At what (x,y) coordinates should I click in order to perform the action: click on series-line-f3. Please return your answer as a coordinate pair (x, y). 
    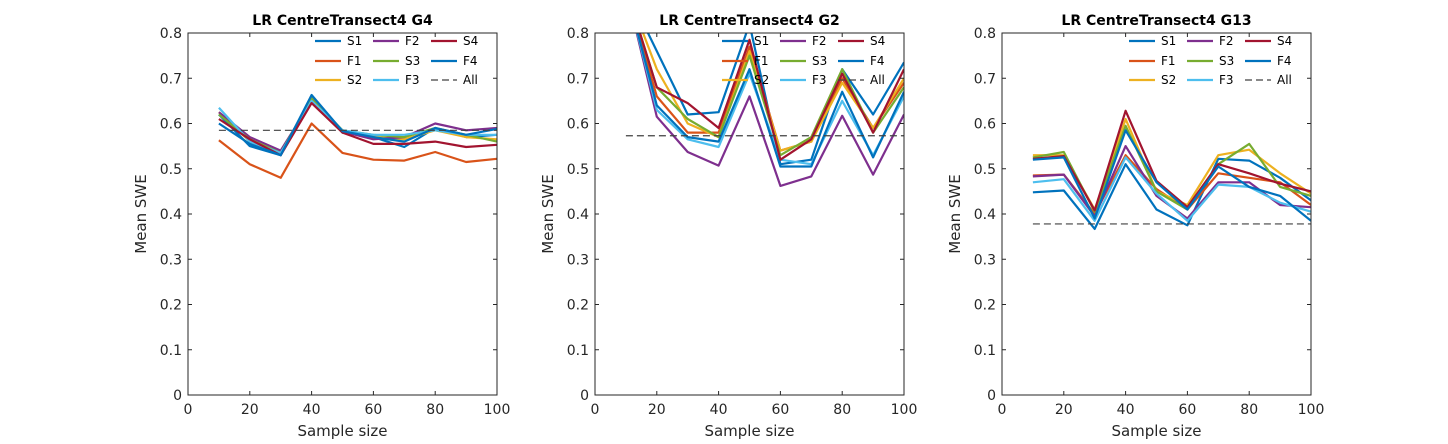
    Looking at the image, I should click on (1171, 189).